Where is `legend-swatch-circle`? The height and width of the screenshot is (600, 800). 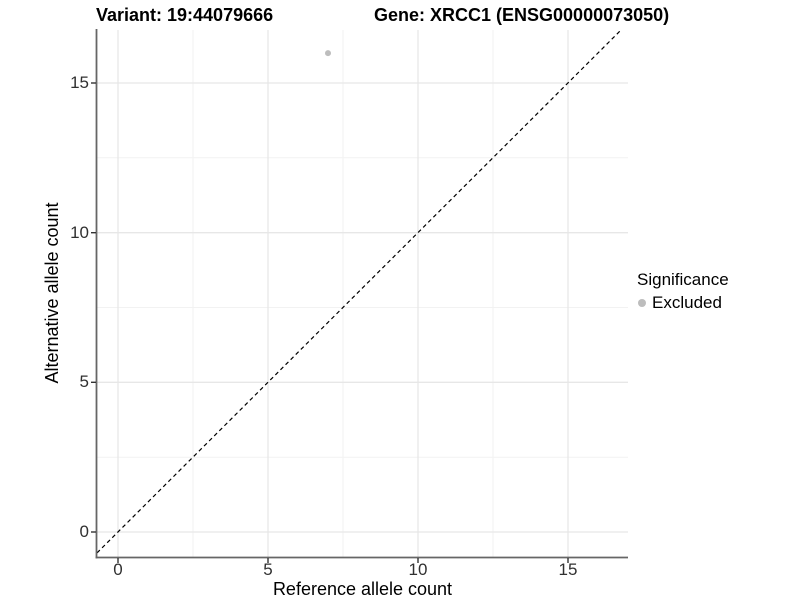 legend-swatch-circle is located at coordinates (642, 303).